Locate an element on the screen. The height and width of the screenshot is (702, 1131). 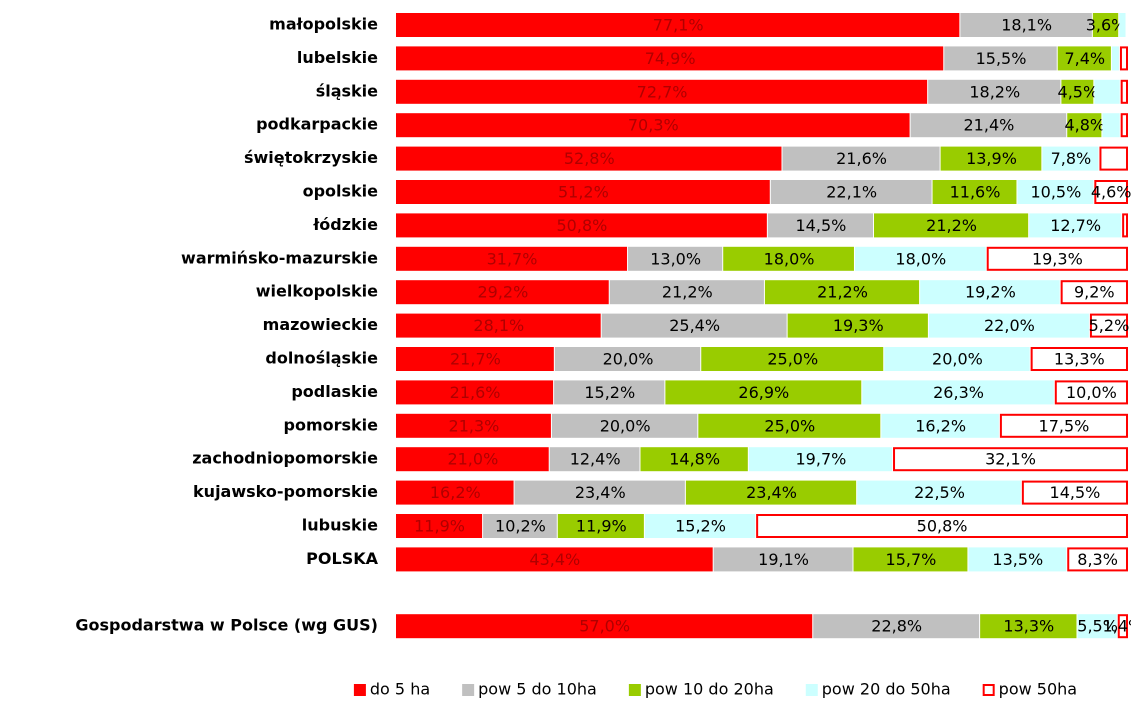
data-label: 9,2% is located at coordinates (1094, 292).